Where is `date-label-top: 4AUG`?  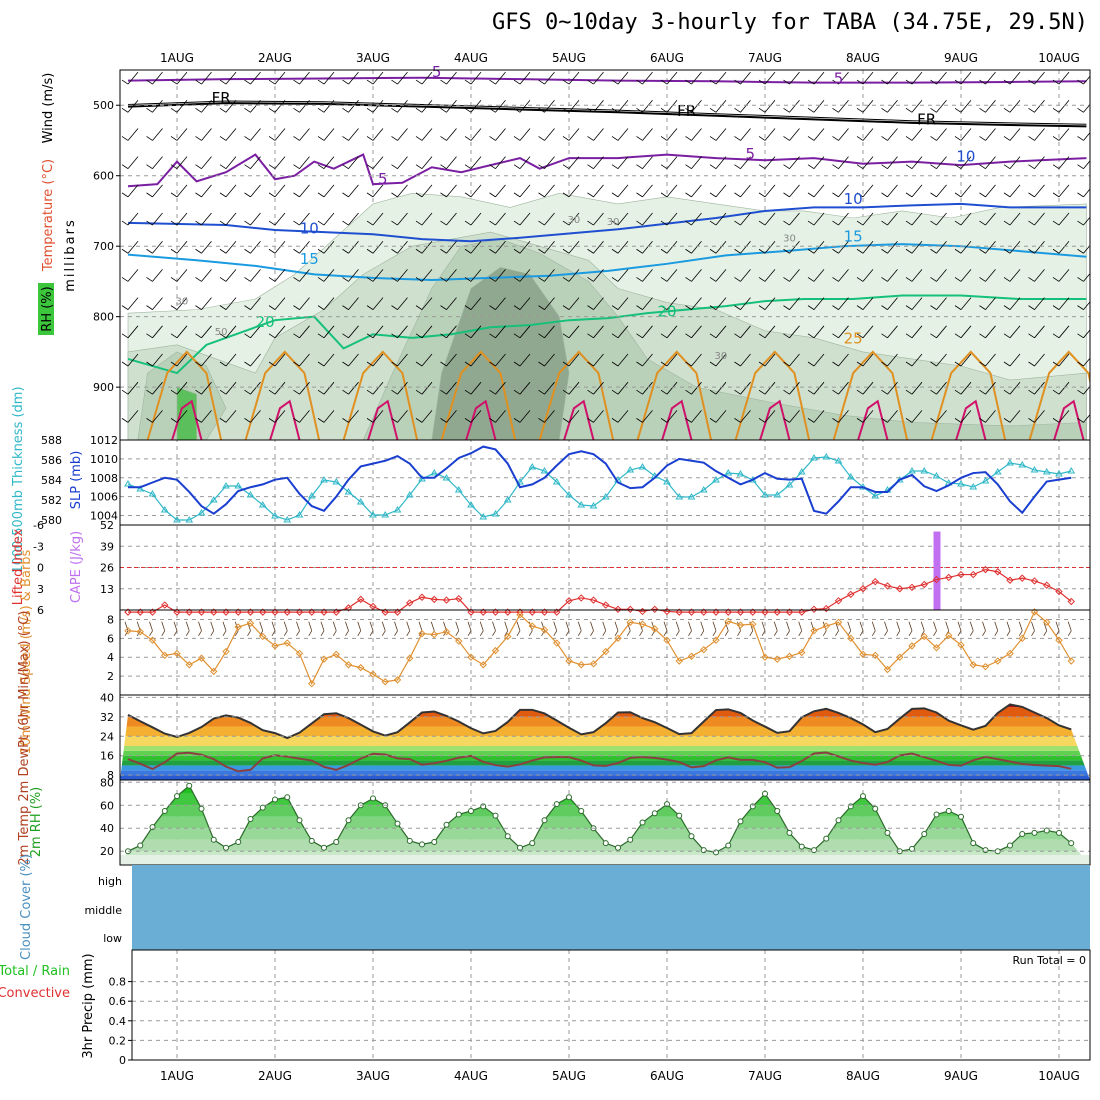
date-label-top: 4AUG is located at coordinates (471, 58).